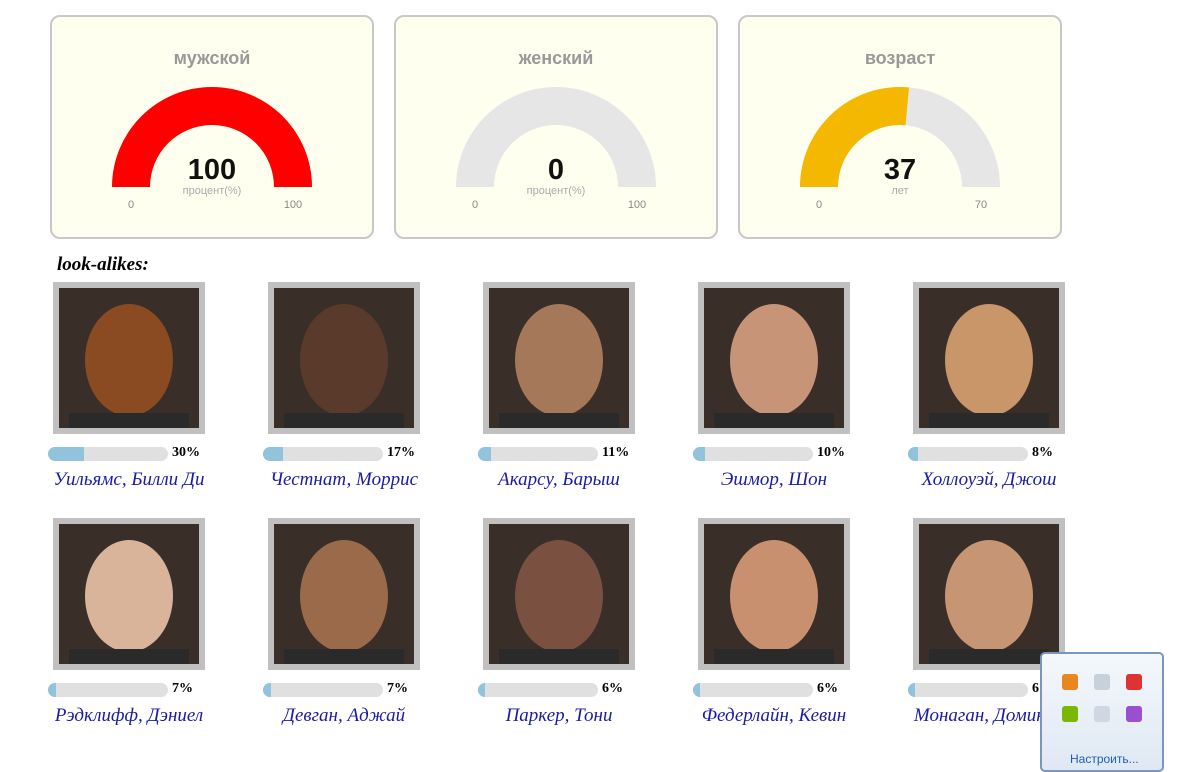 The width and height of the screenshot is (1195, 772). Describe the element at coordinates (103, 264) in the screenshot. I see `section-title: look-alikes:` at that location.